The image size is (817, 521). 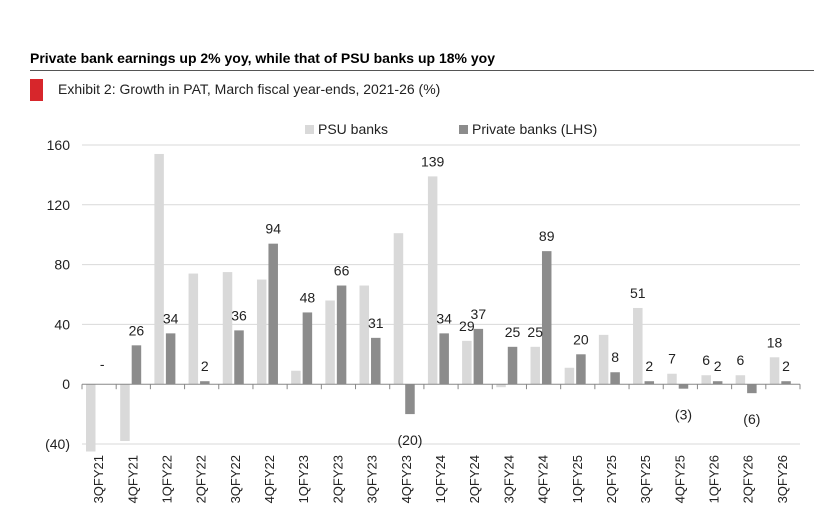 I want to click on psu-bar-2QFY24, so click(x=467, y=362).